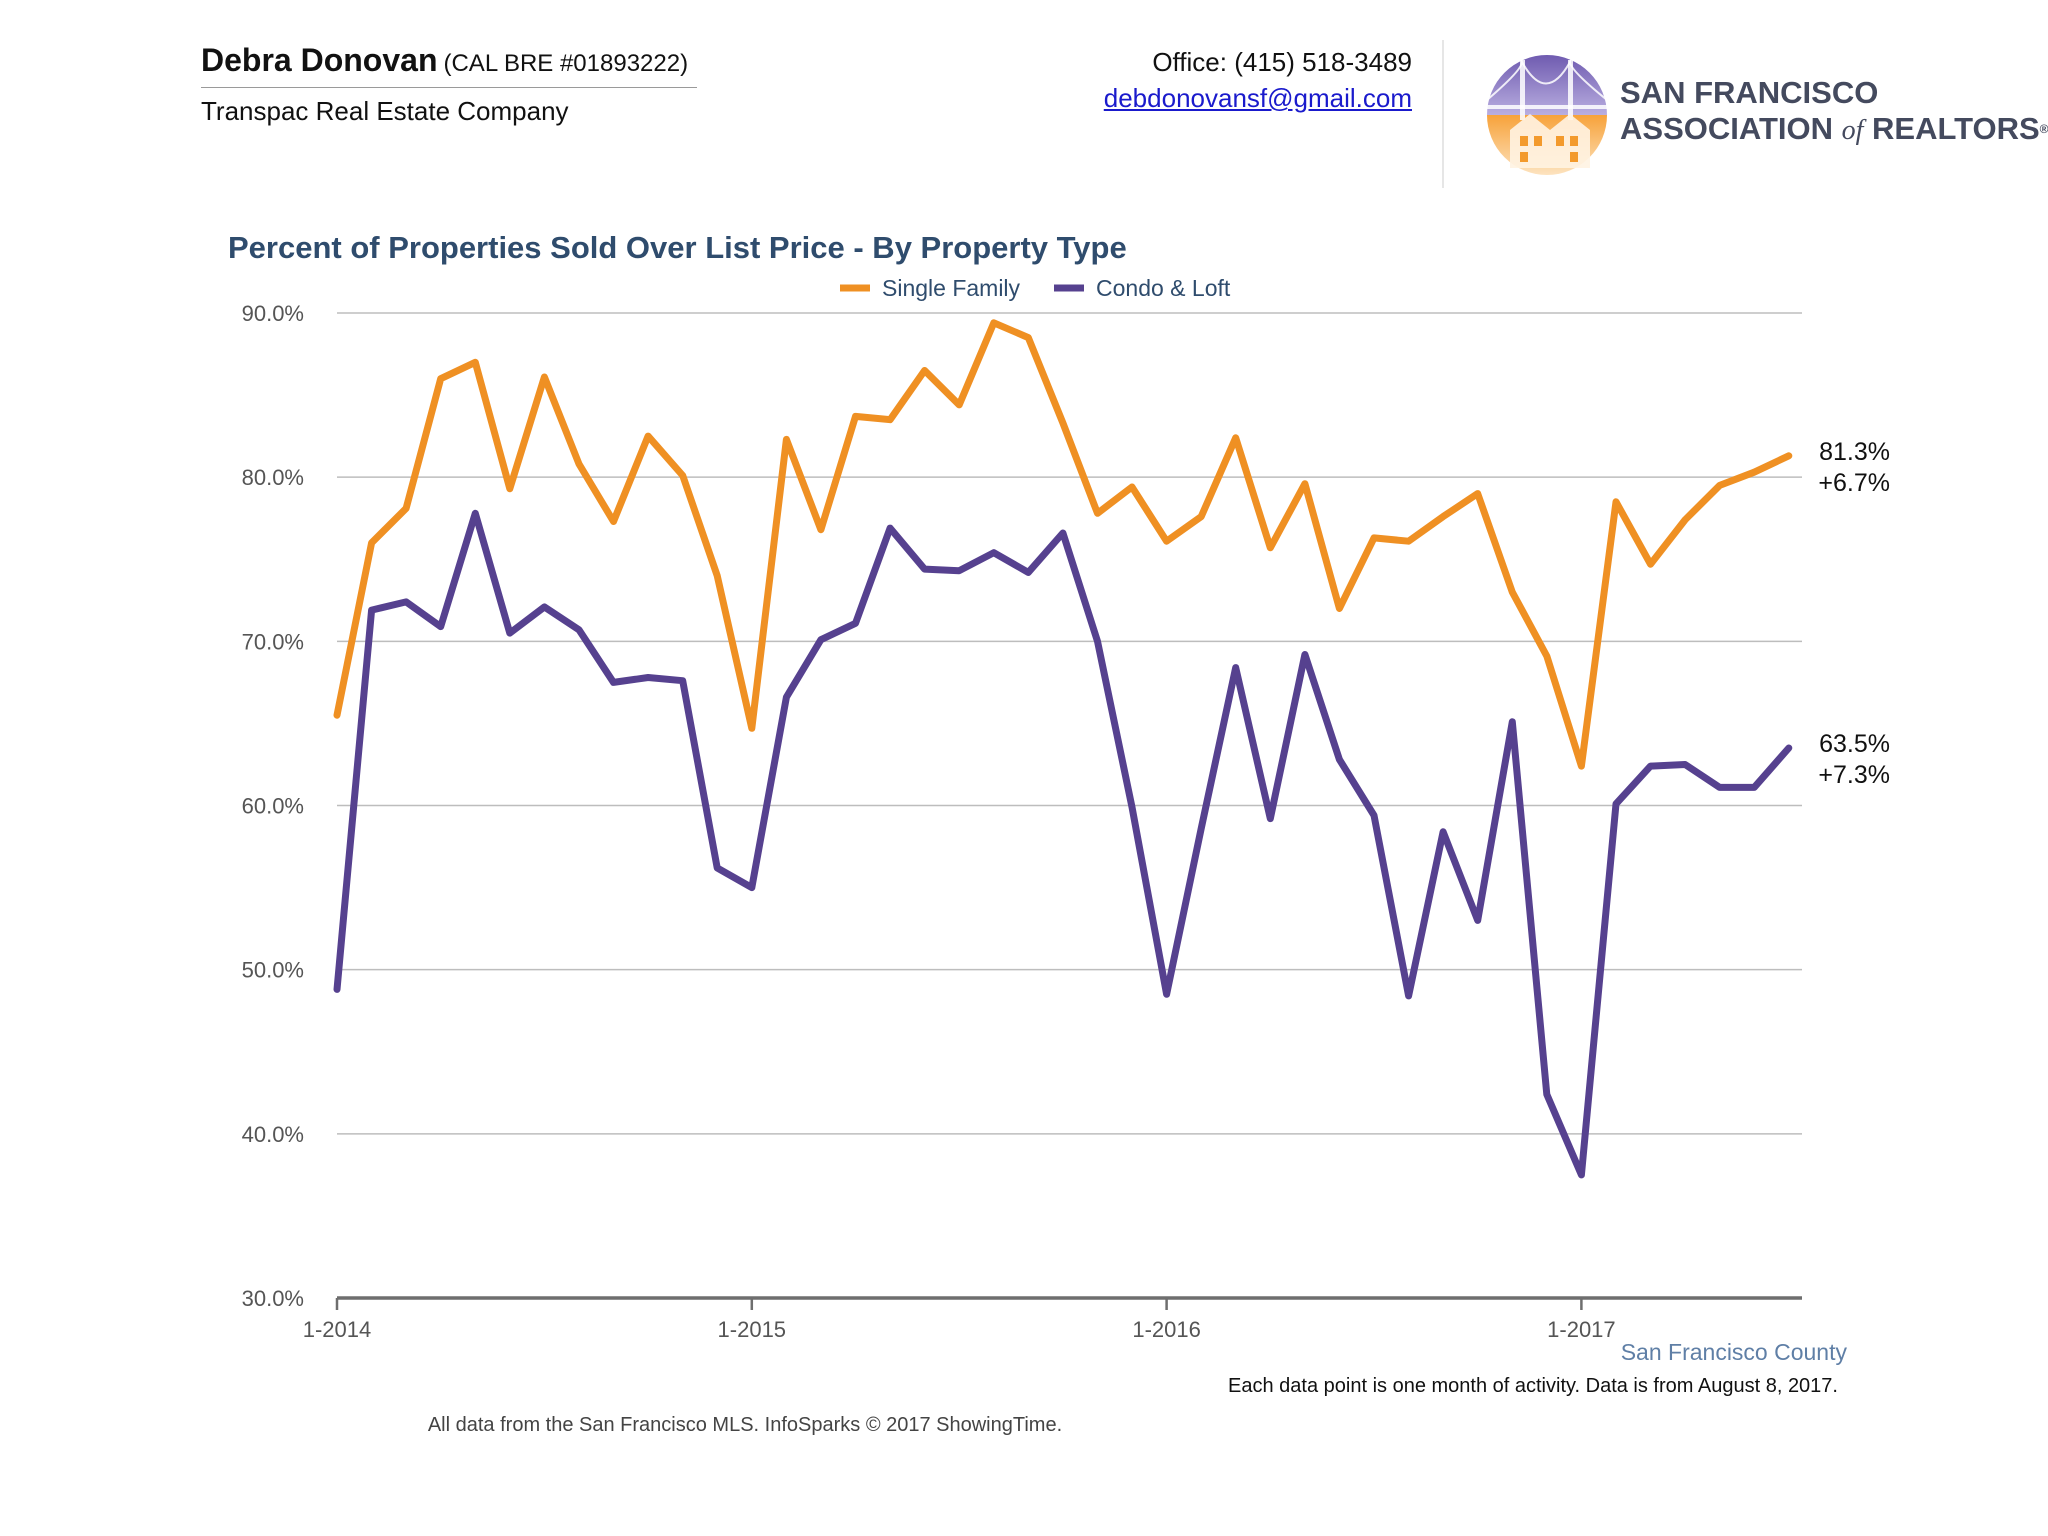 This screenshot has width=2048, height=1536. I want to click on x-tick-label: 1-2015, so click(752, 1329).